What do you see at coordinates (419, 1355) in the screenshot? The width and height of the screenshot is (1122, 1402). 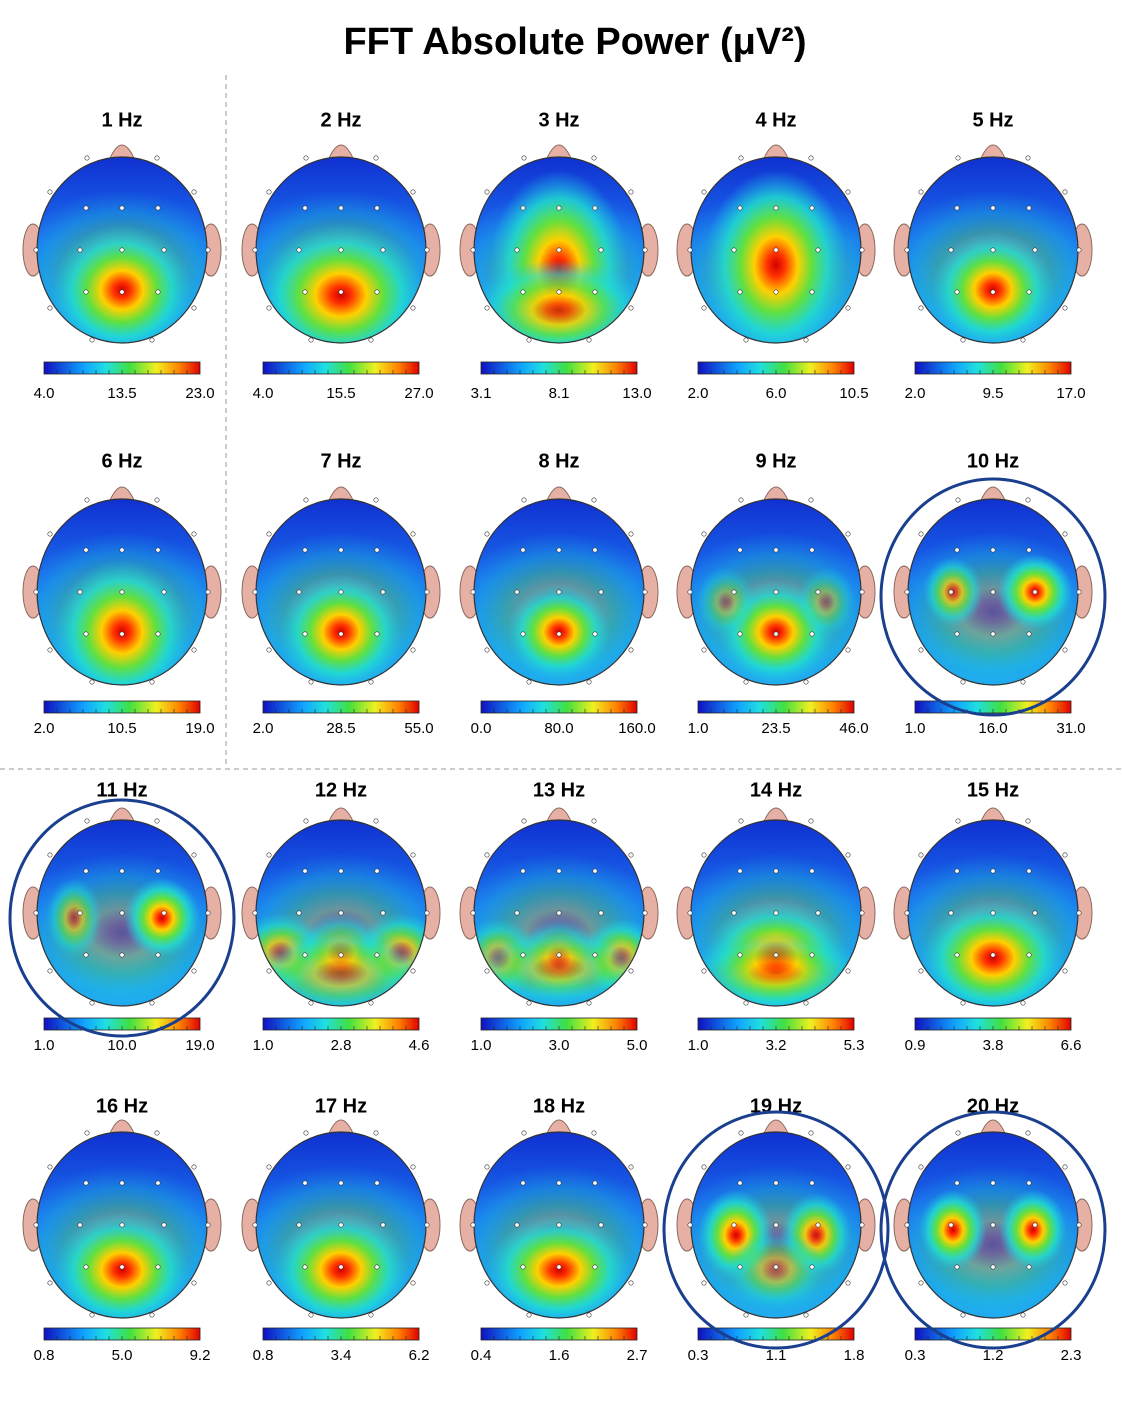 I see `colorbar-label: 6.2` at bounding box center [419, 1355].